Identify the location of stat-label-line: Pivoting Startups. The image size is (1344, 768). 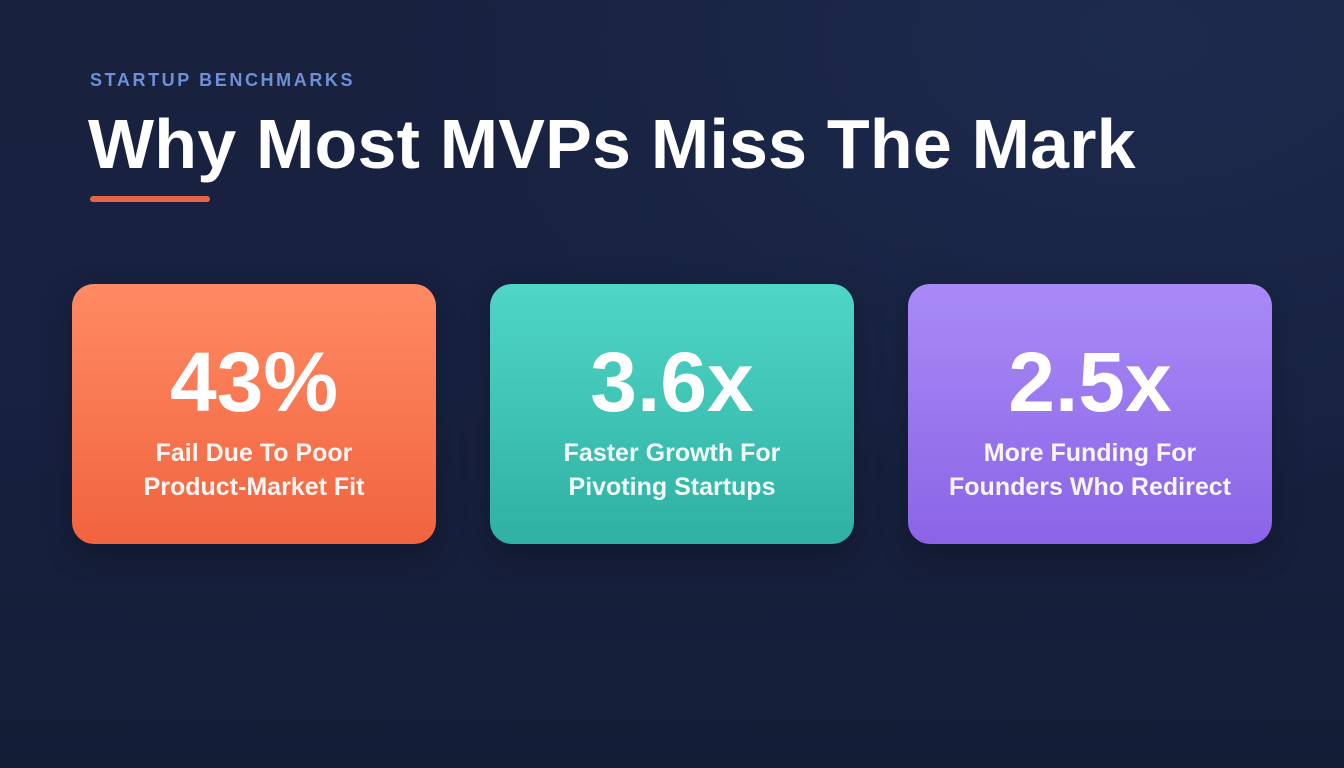
(672, 487).